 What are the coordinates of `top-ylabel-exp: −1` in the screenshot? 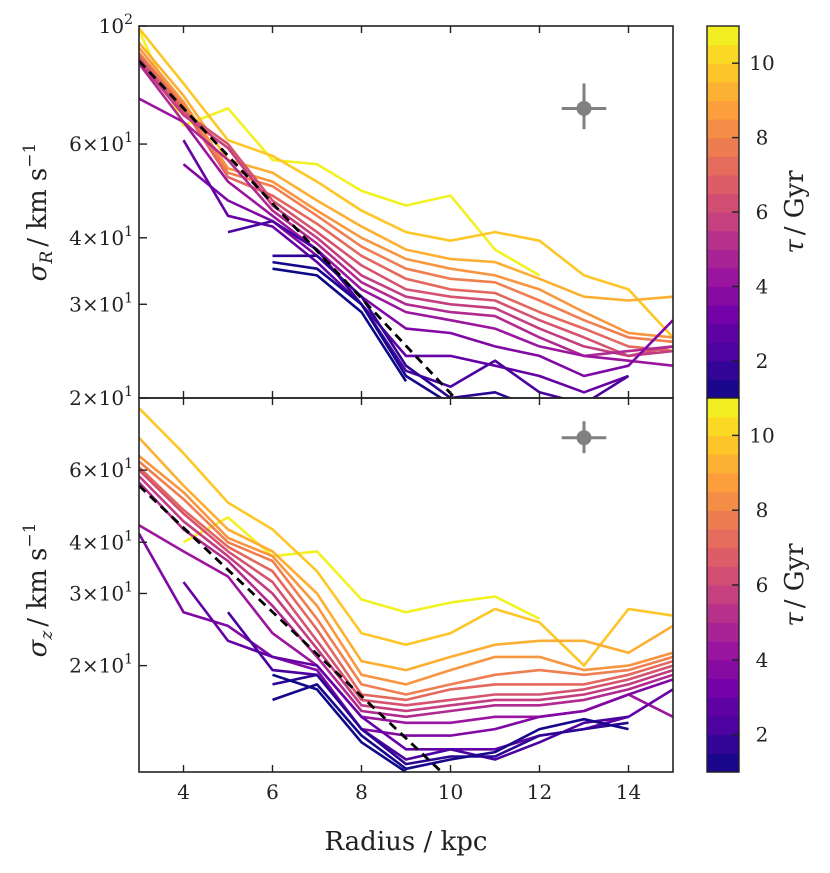 It's located at (30, 155).